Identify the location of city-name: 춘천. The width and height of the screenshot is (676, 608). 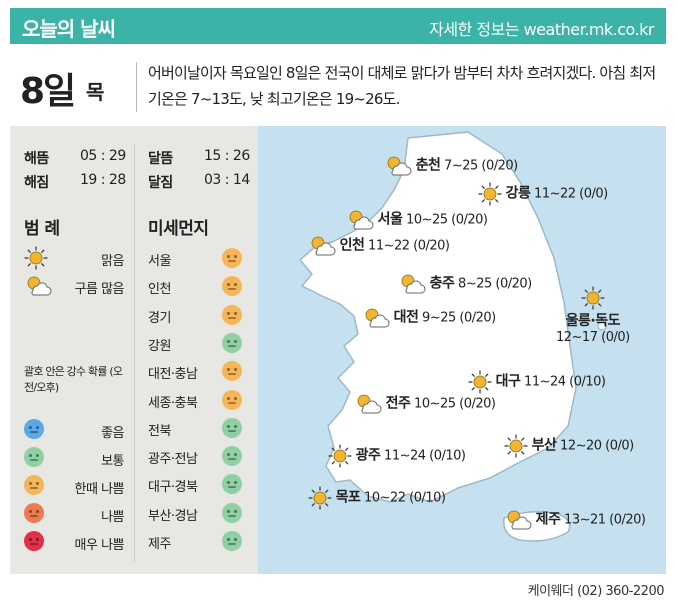
(428, 165).